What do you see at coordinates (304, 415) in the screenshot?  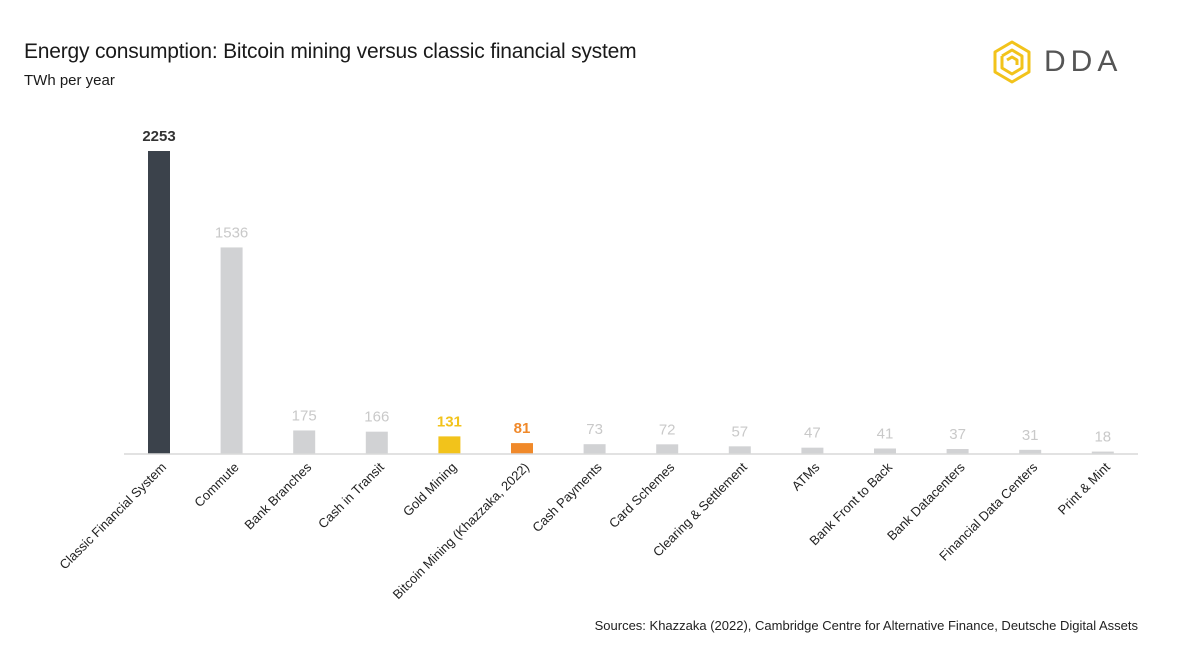 I see `value-label-2: 175` at bounding box center [304, 415].